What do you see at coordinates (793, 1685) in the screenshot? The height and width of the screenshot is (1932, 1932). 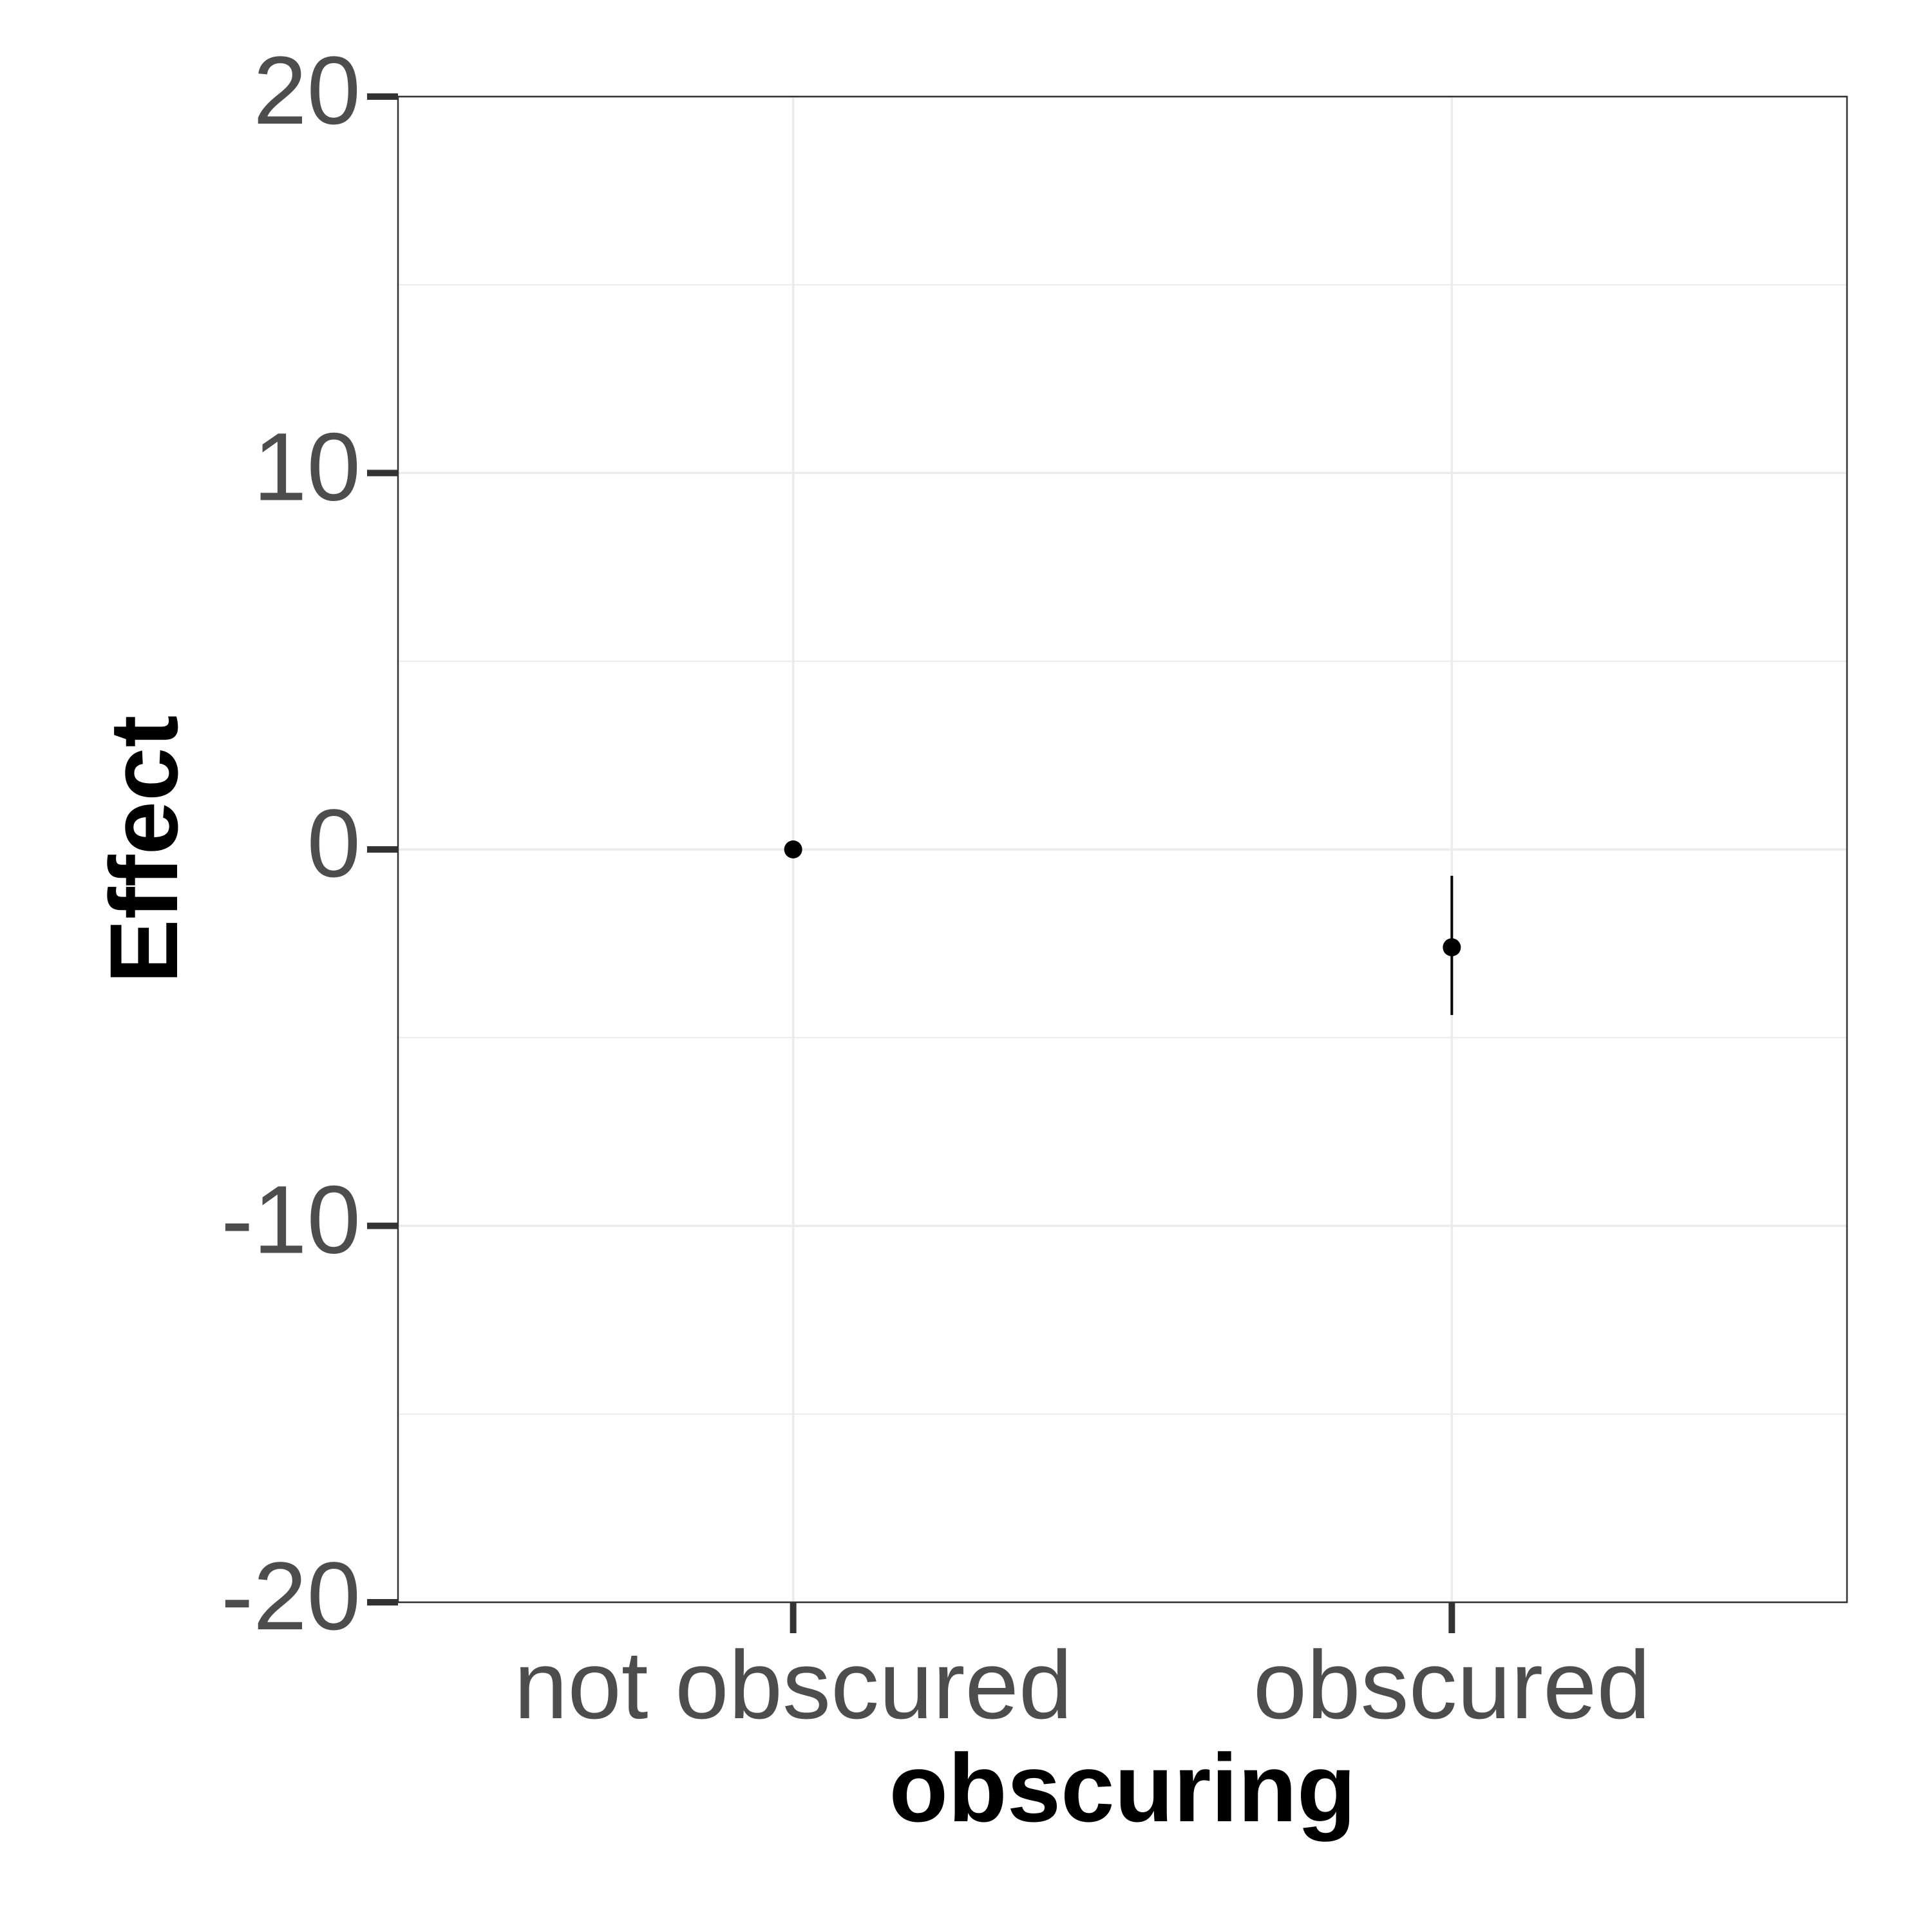 I see `x-tick-label: not obscured` at bounding box center [793, 1685].